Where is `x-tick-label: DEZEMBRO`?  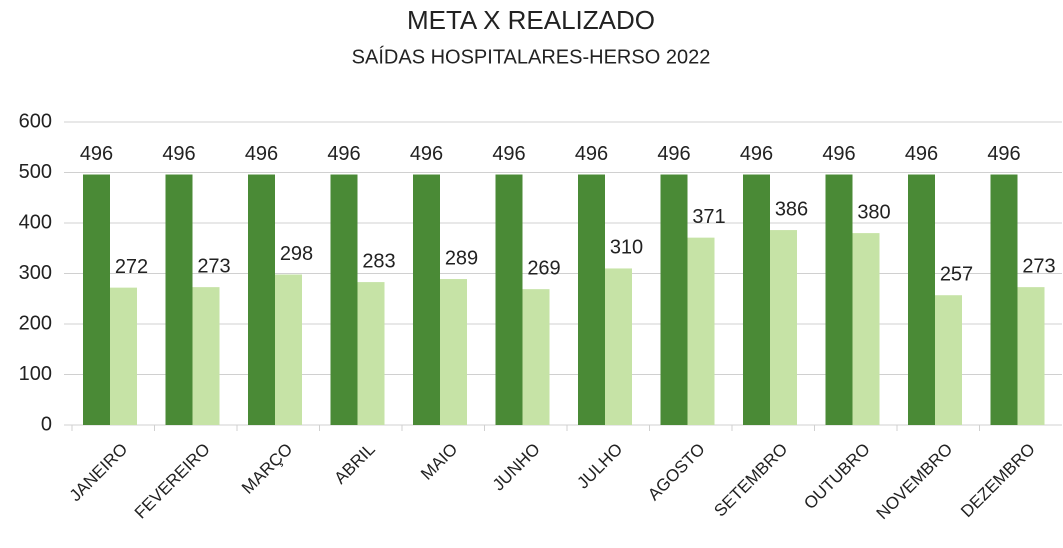 x-tick-label: DEZEMBRO is located at coordinates (998, 481).